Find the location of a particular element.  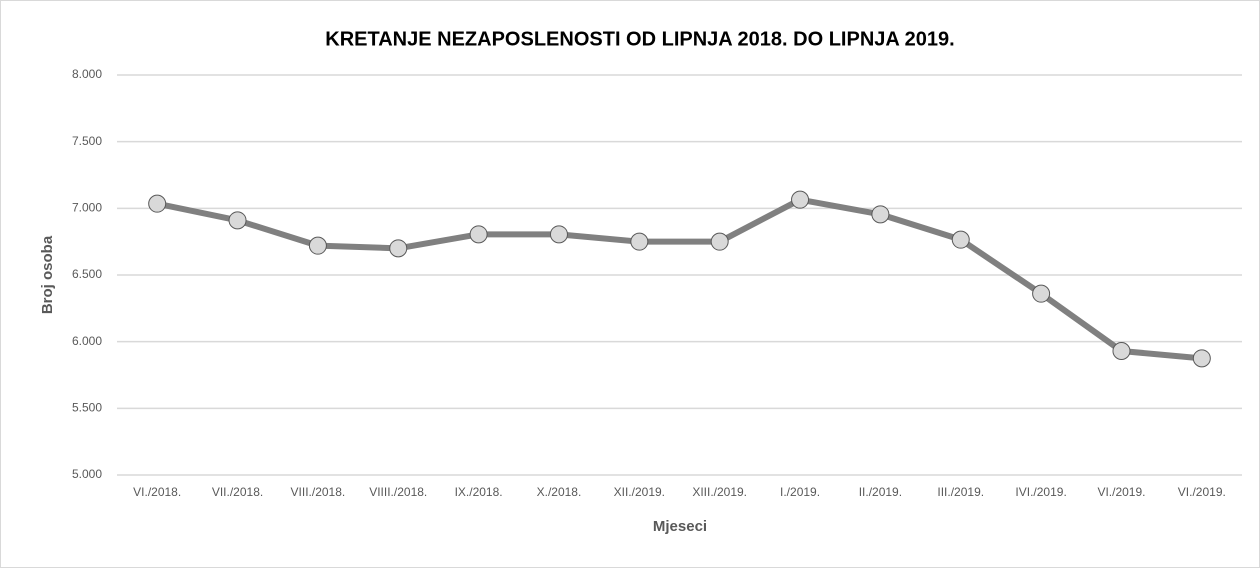

y-tick-label: 7.000 is located at coordinates (87, 208).